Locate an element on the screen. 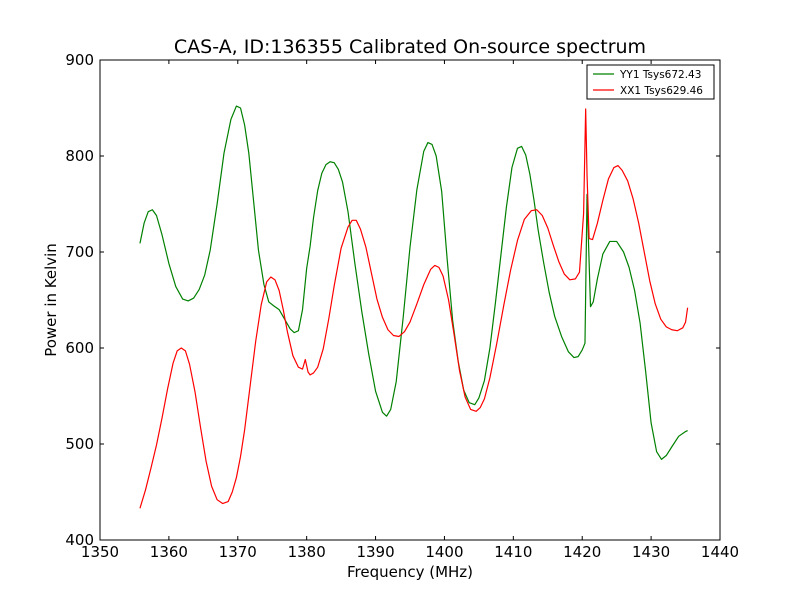 Image resolution: width=800 pixels, height=600 pixels. legend-box is located at coordinates (650, 82).